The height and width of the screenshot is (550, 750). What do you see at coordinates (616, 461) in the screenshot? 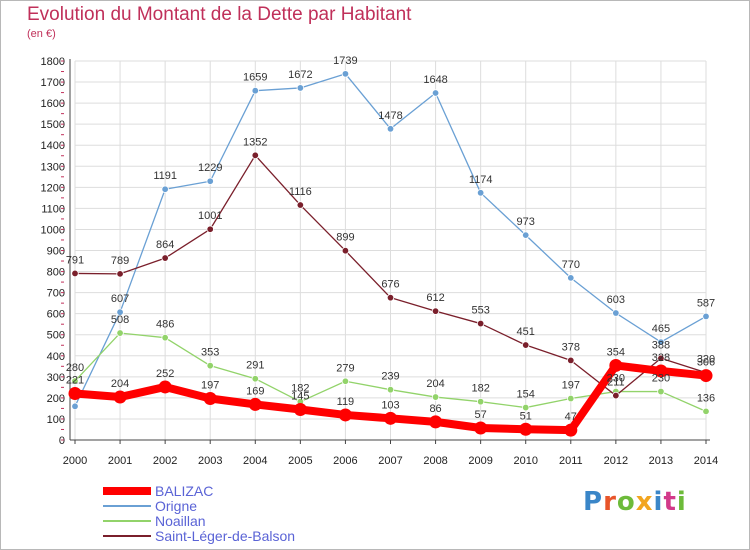
I see `x-tick-label: 2012` at bounding box center [616, 461].